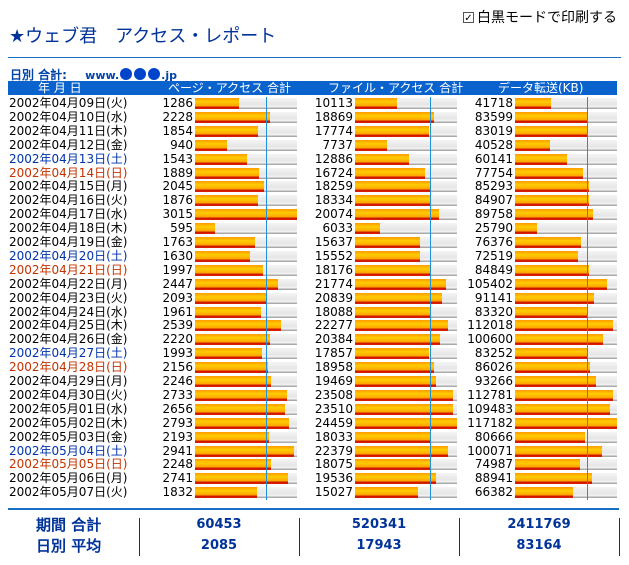 Image resolution: width=629 pixels, height=565 pixels. I want to click on print-monochrome-toggle: ✓ 白黒モードで印刷する, so click(540, 17).